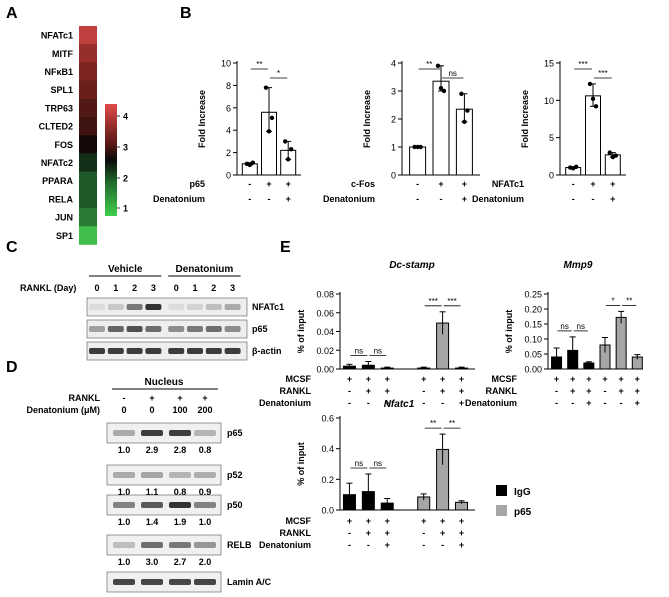 The height and width of the screenshot is (597, 669). I want to click on y-tick-label: 0.00, so click(325, 370).